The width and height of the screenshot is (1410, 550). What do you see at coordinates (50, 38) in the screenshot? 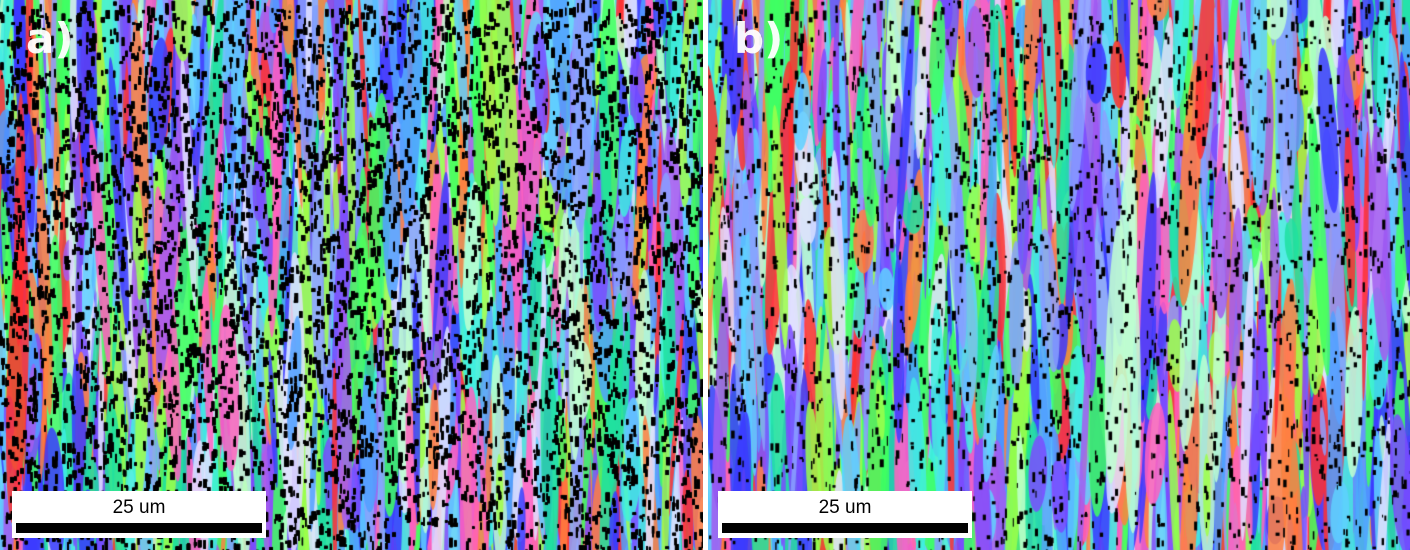
I see `panel-label-a: a)` at bounding box center [50, 38].